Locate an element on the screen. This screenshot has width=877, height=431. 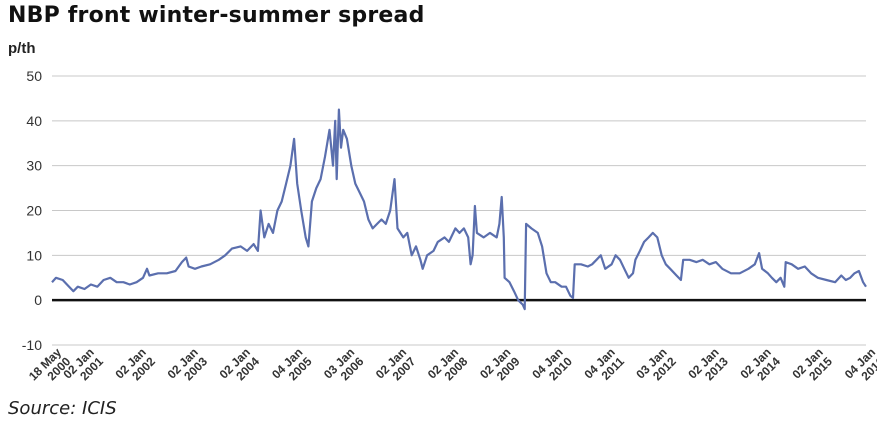
x-tick-label-text: 02 Jan2004 is located at coordinates (240, 368).